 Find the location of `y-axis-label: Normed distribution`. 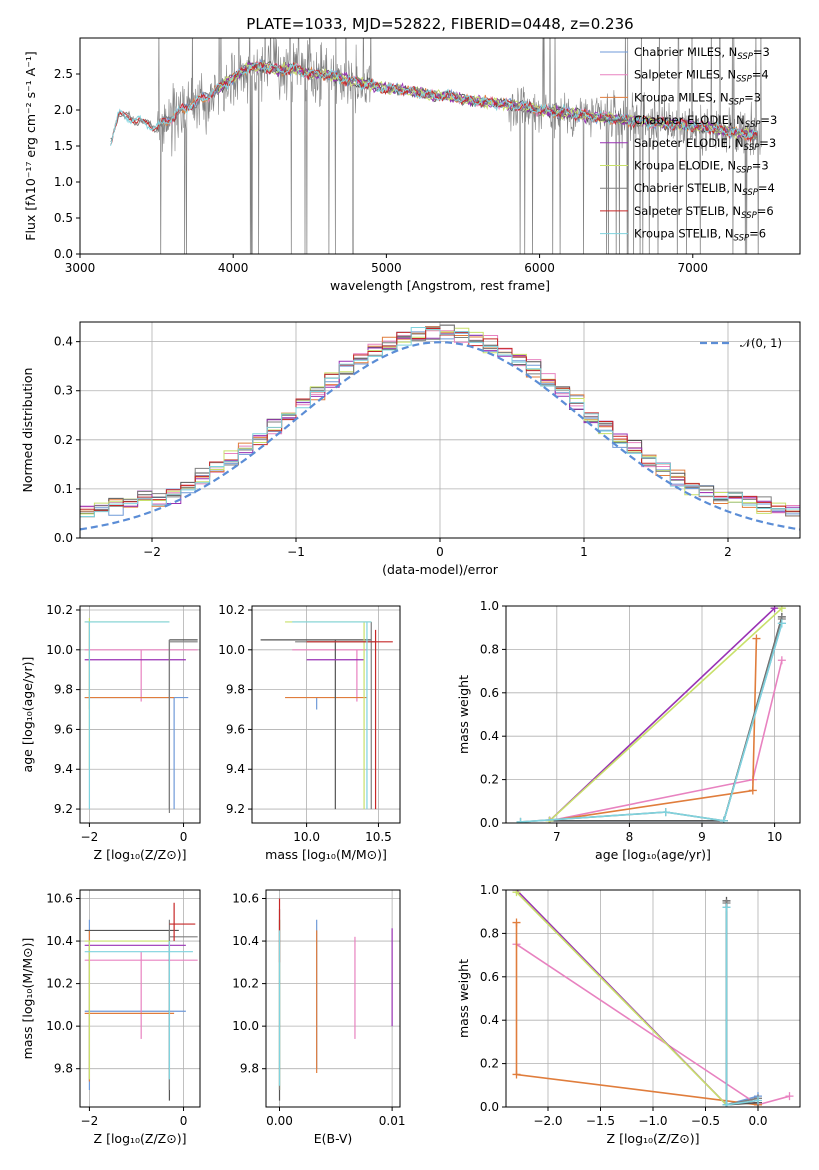

y-axis-label: Normed distribution is located at coordinates (27, 430).